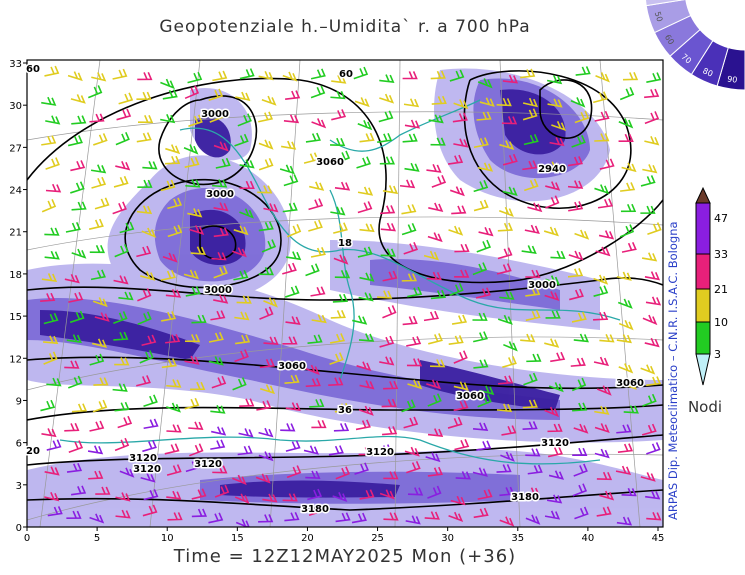 The width and height of the screenshot is (745, 575). What do you see at coordinates (15, 275) in the screenshot?
I see `y-tick-label: 18` at bounding box center [15, 275].